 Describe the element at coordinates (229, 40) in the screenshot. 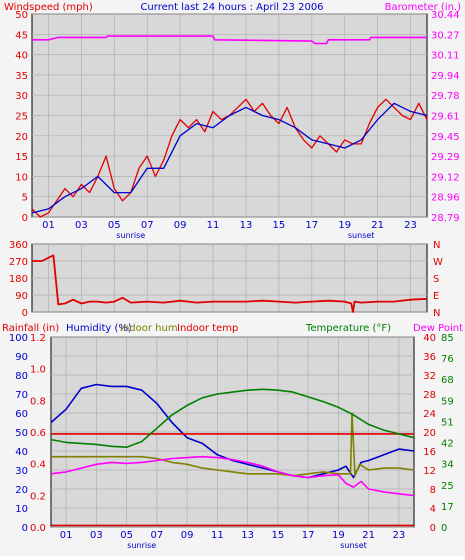

I see `series-barometer-in` at that location.